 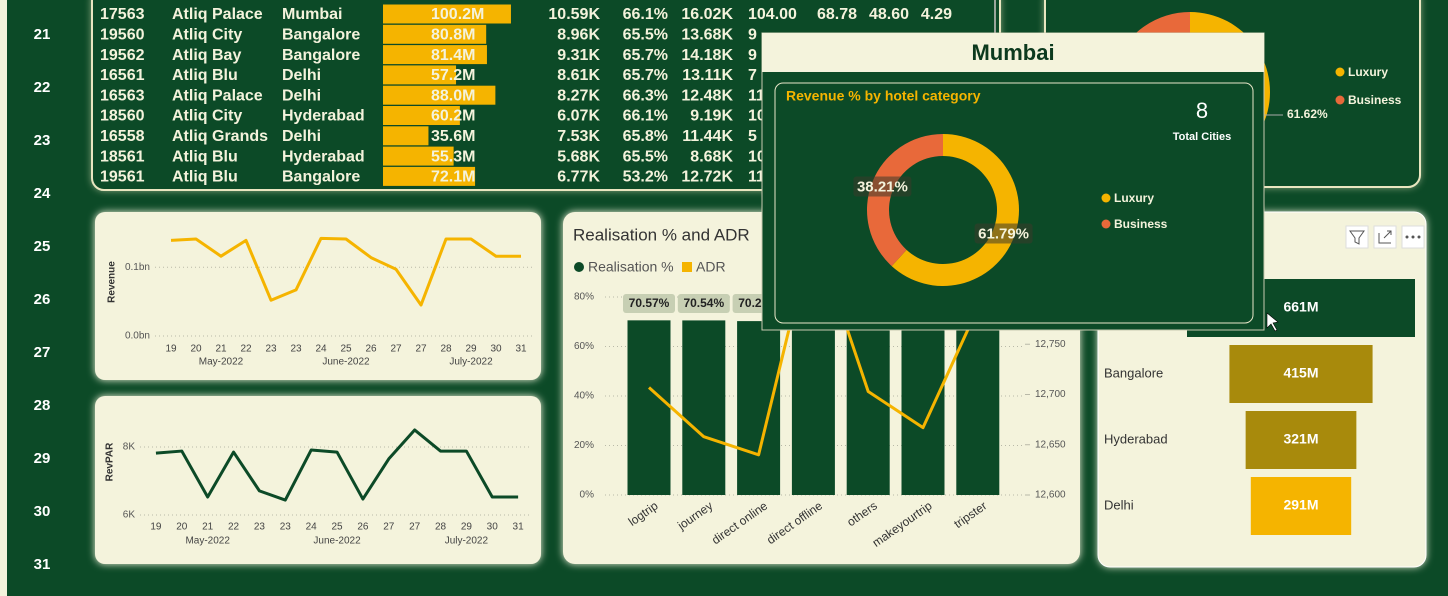 I want to click on table-cell: 8.68K, so click(x=711, y=156).